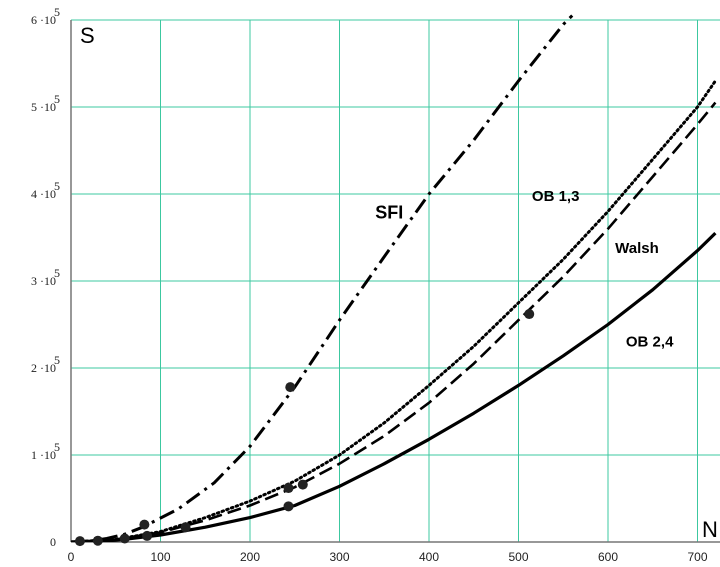 This screenshot has width=720, height=567. I want to click on series-label-ob-2-4: OB 2,4, so click(650, 341).